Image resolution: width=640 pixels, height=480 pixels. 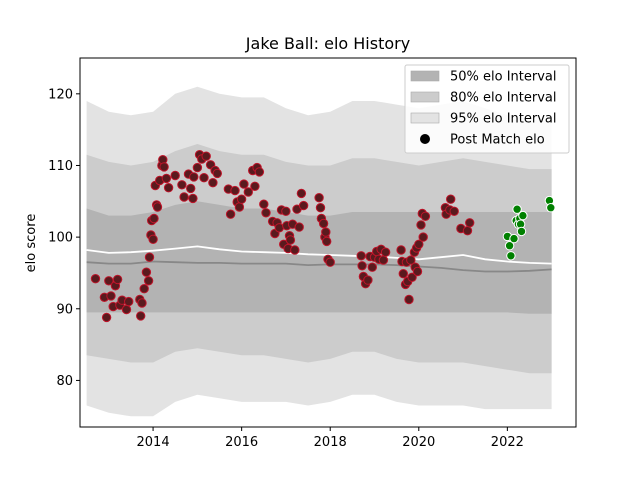 I want to click on x-tick-label: 2020, so click(x=418, y=442).